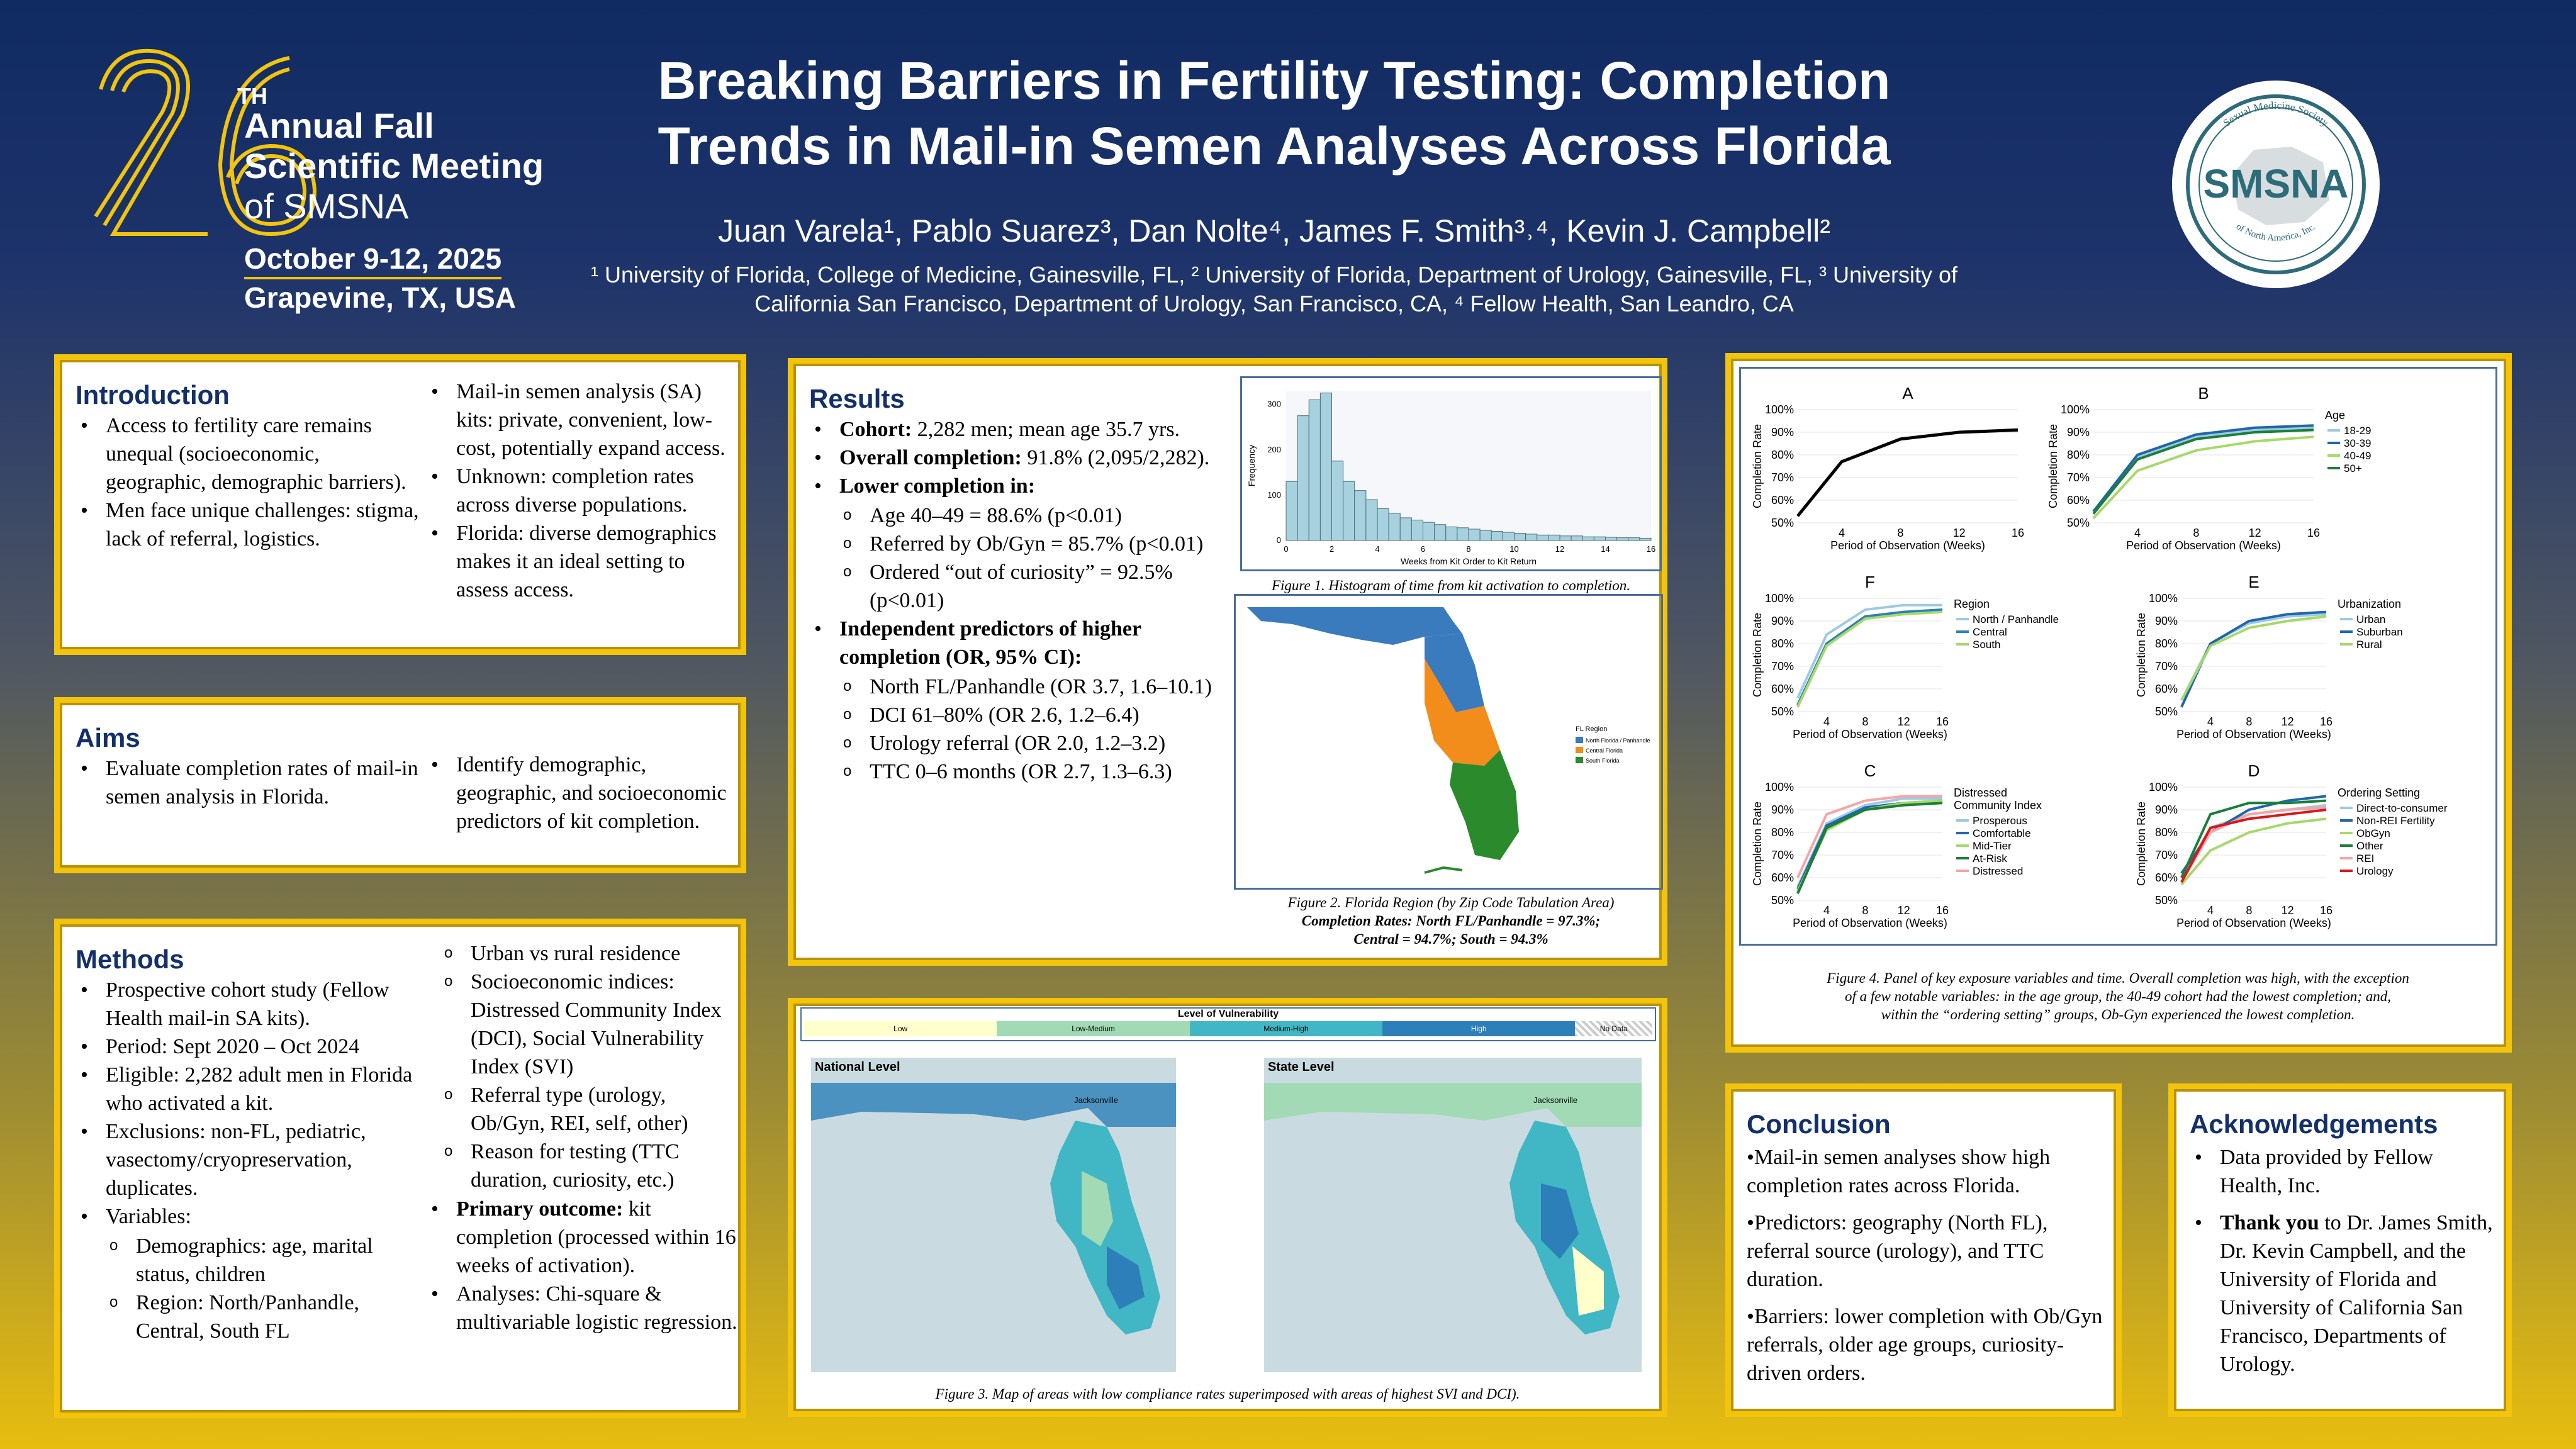 This screenshot has height=1449, width=2576. Describe the element at coordinates (1782, 477) in the screenshot. I see `y-tick-label: 70%` at that location.